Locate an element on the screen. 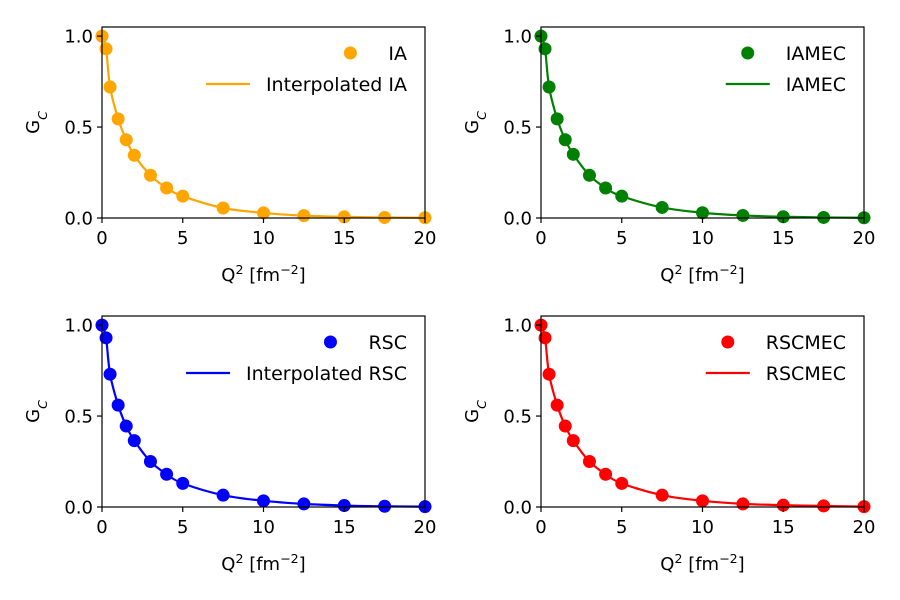 This screenshot has width=900, height=600. legend: RSCMEC RSCMEC is located at coordinates (775, 358).